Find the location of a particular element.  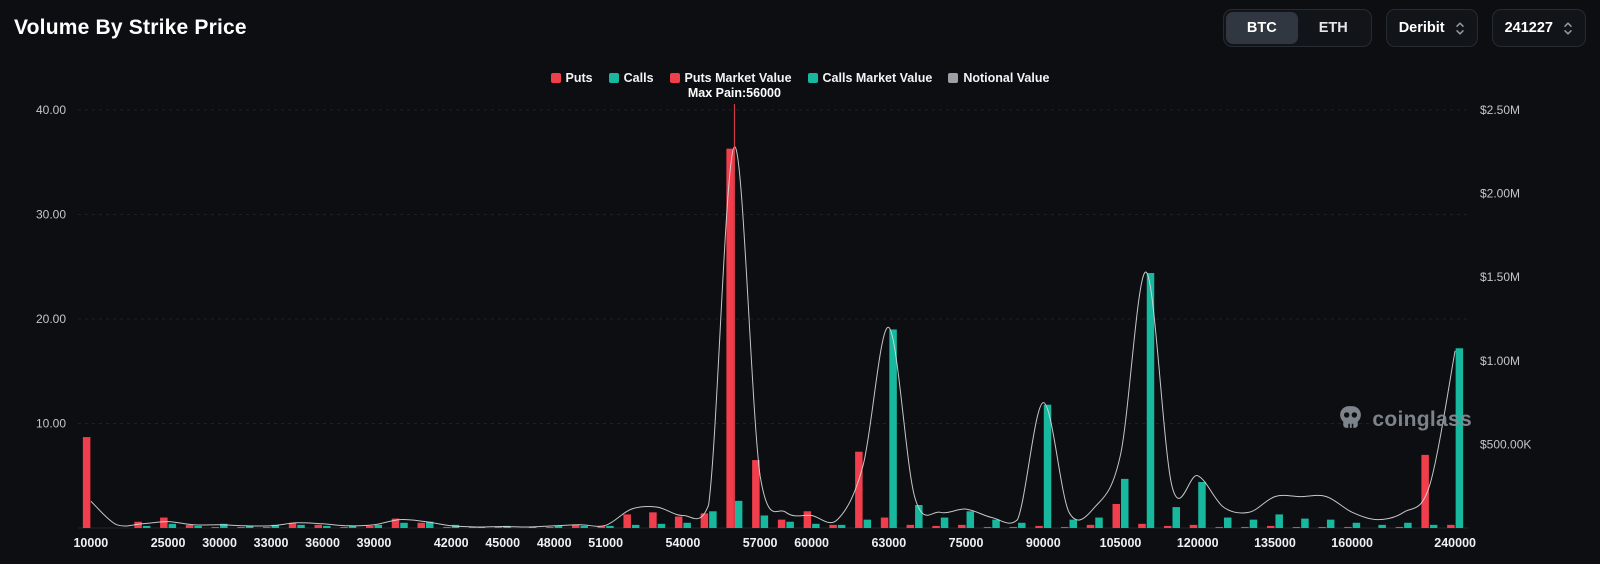

legend-item-calls: Calls is located at coordinates (631, 78).